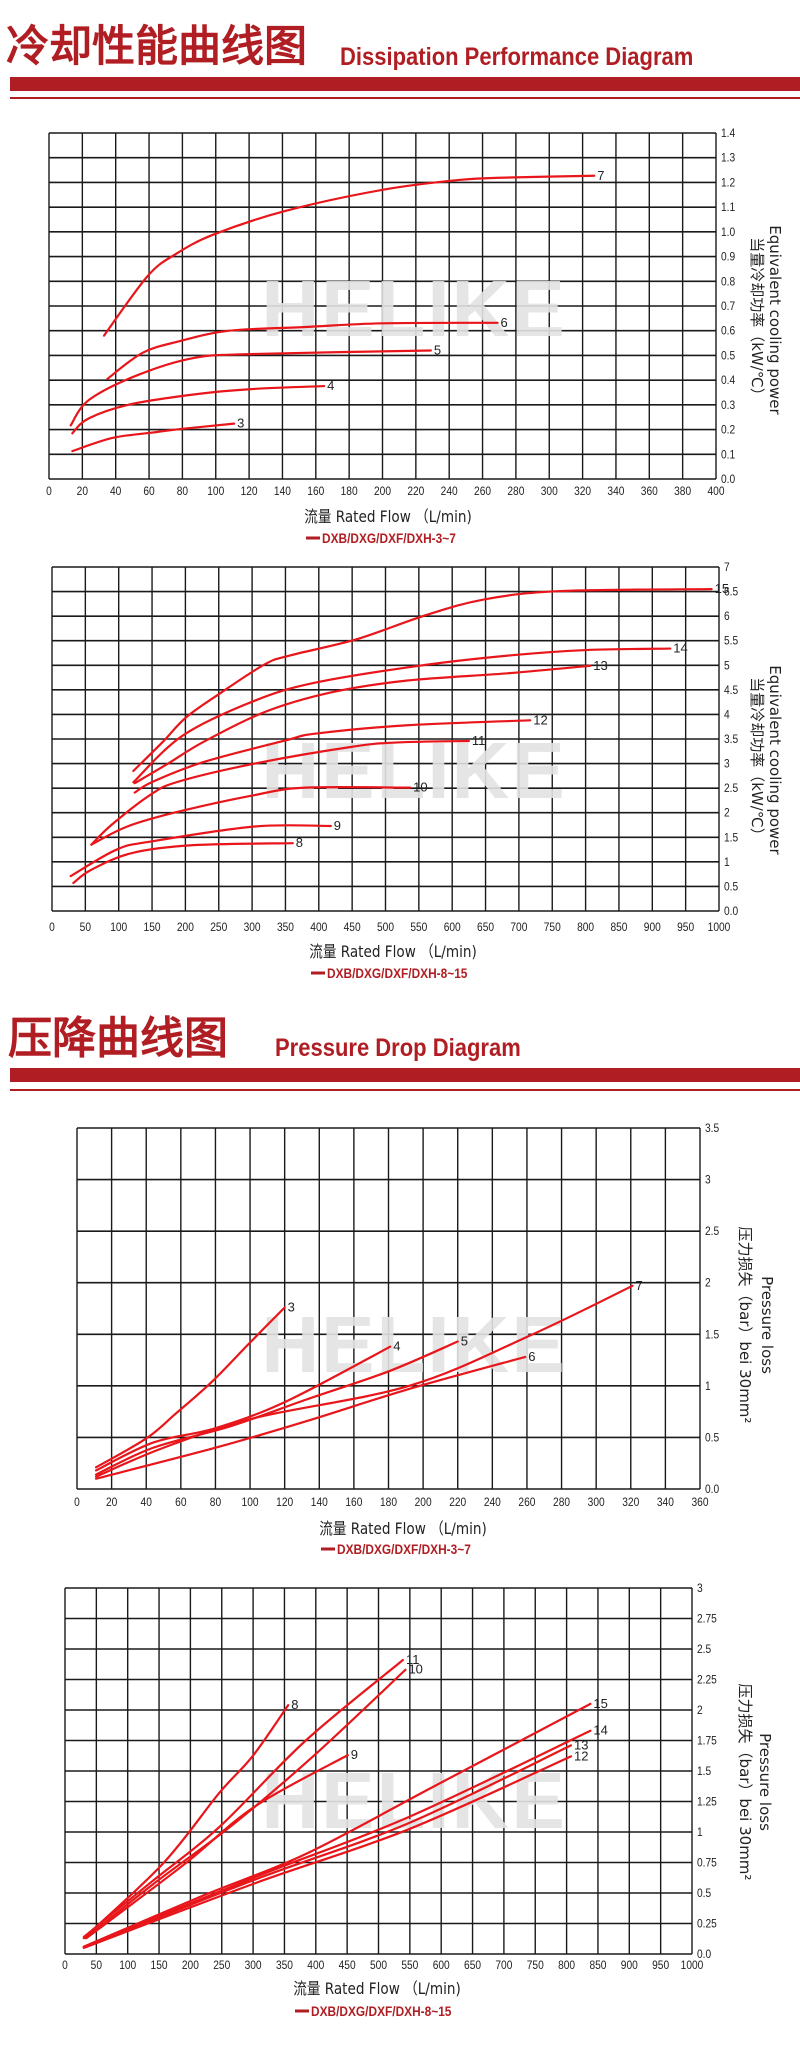 This screenshot has height=2059, width=800. What do you see at coordinates (82, 491) in the screenshot?
I see `x-tick-label: 20` at bounding box center [82, 491].